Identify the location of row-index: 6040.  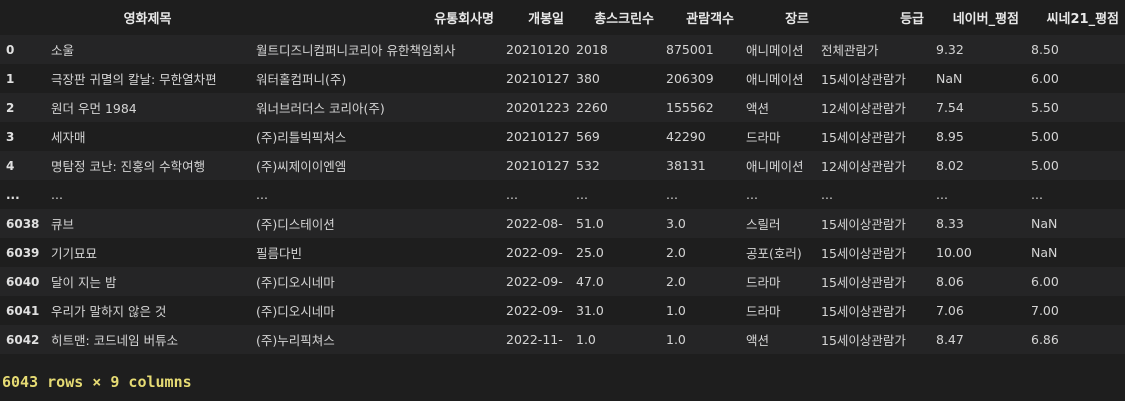
(23, 281).